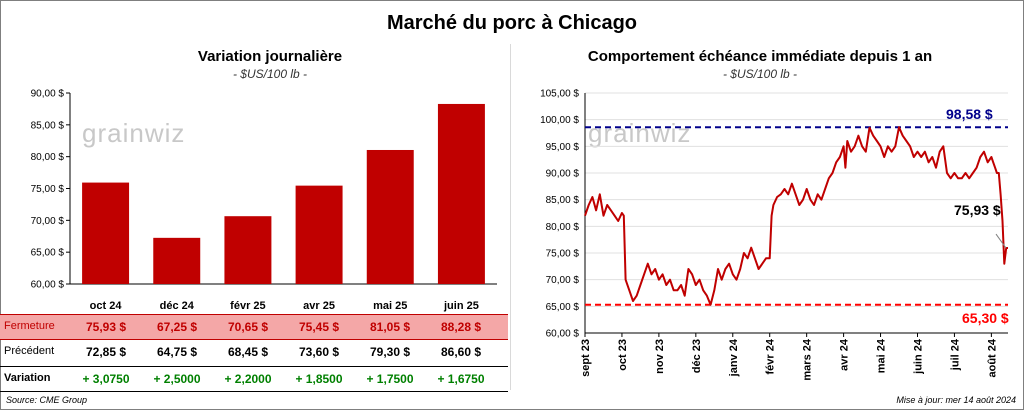 This screenshot has height=410, width=1024. What do you see at coordinates (134, 133) in the screenshot?
I see `left-watermark-logo: grainwiz` at bounding box center [134, 133].